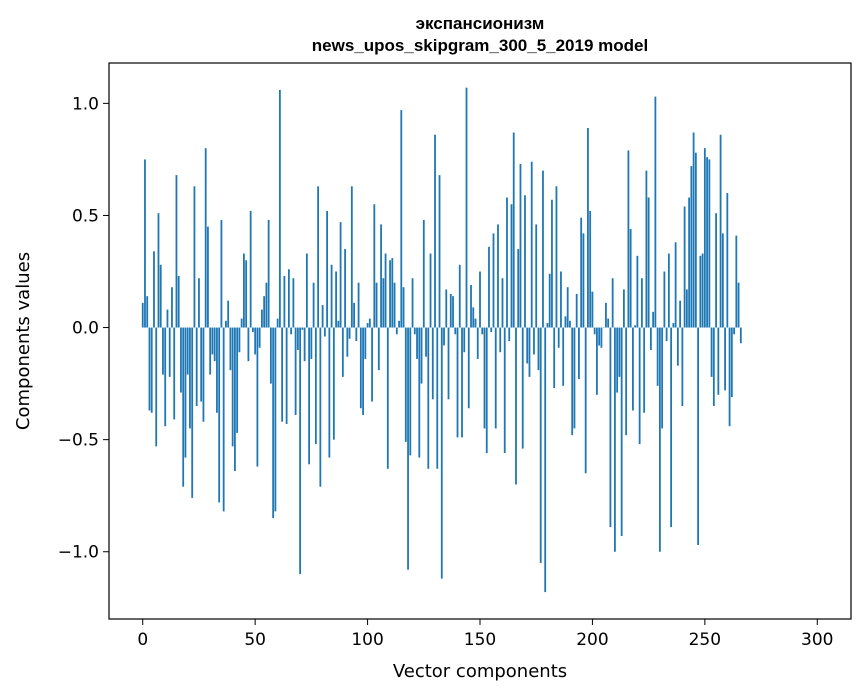  I want to click on y-tick-label: 0.0, so click(85, 329).